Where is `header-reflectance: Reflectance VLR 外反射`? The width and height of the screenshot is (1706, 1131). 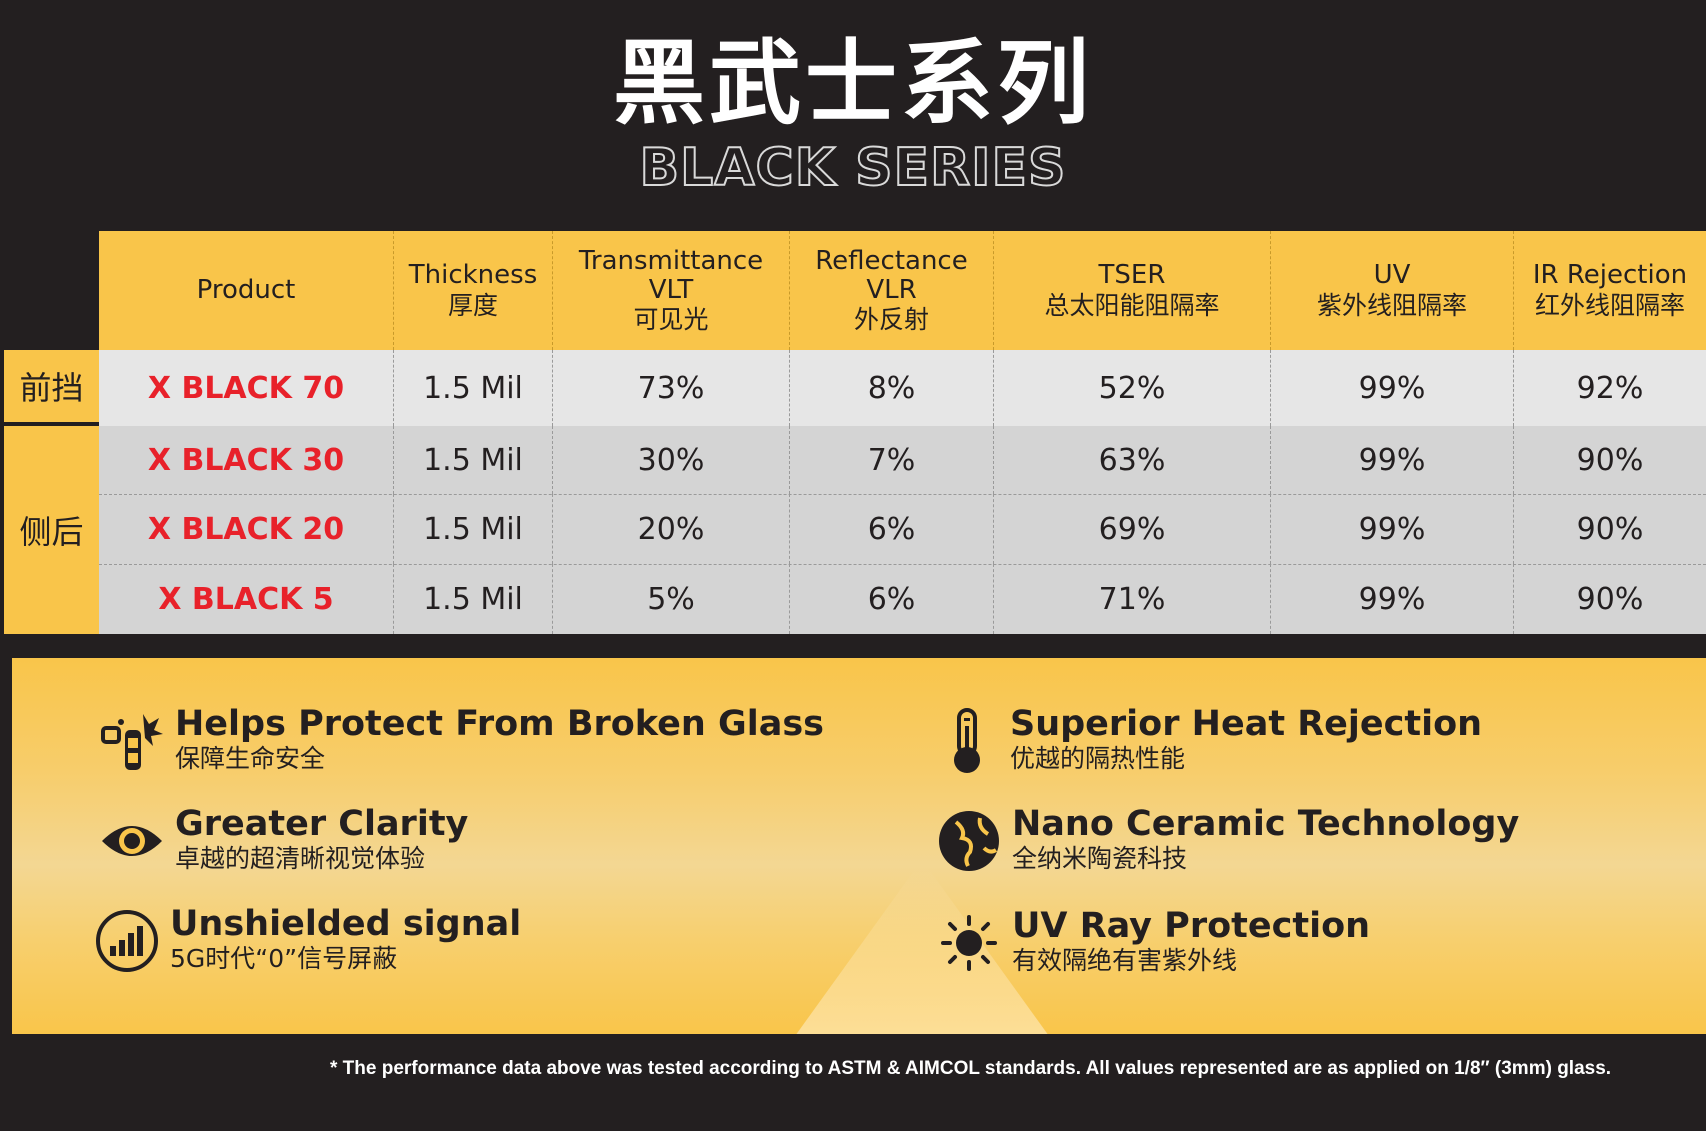 header-reflectance: Reflectance VLR 外反射 is located at coordinates (892, 290).